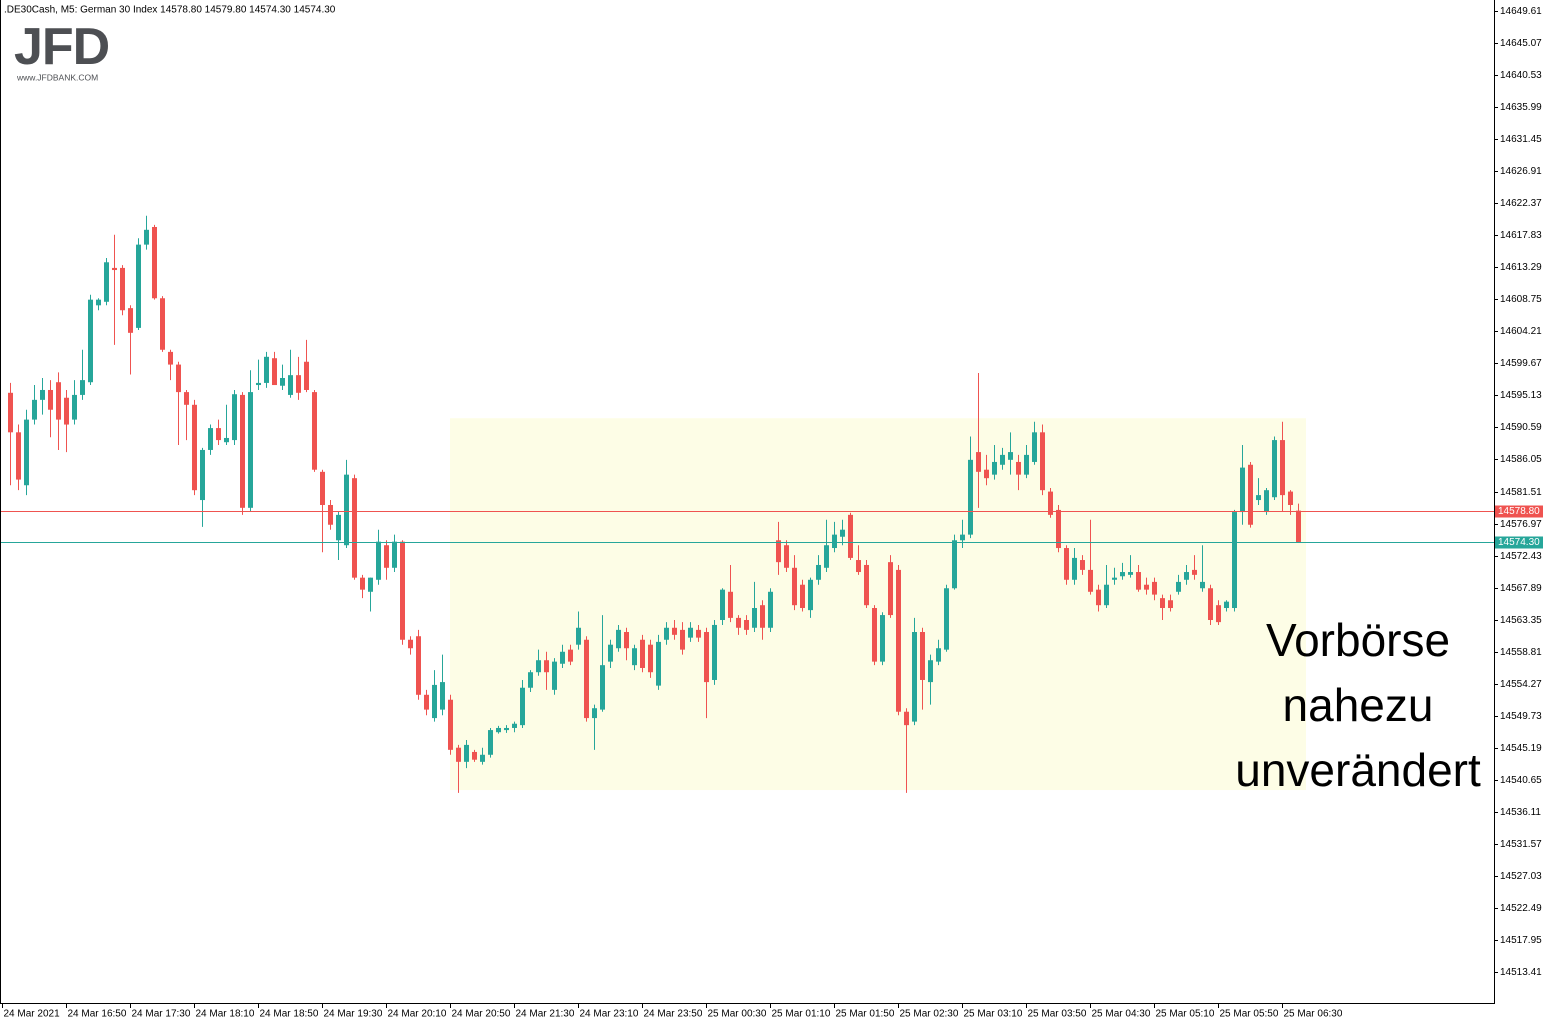 This screenshot has width=1552, height=1025. Describe the element at coordinates (1358, 705) in the screenshot. I see `annotation: nahezu` at that location.